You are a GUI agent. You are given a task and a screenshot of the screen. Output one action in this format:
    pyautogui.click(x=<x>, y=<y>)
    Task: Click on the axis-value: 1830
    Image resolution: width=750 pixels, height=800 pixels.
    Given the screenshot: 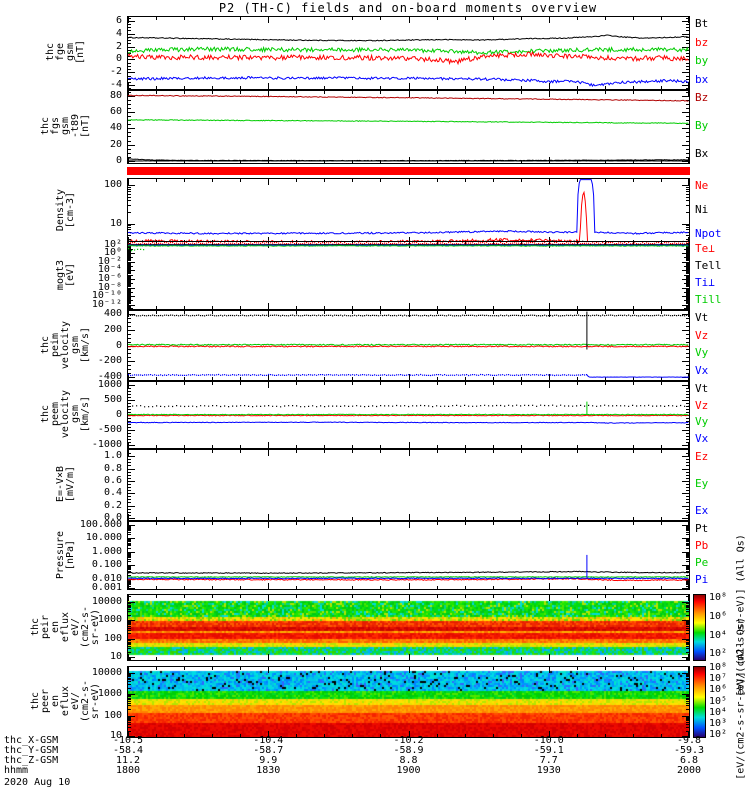 What is the action you would take?
    pyautogui.click(x=268, y=770)
    